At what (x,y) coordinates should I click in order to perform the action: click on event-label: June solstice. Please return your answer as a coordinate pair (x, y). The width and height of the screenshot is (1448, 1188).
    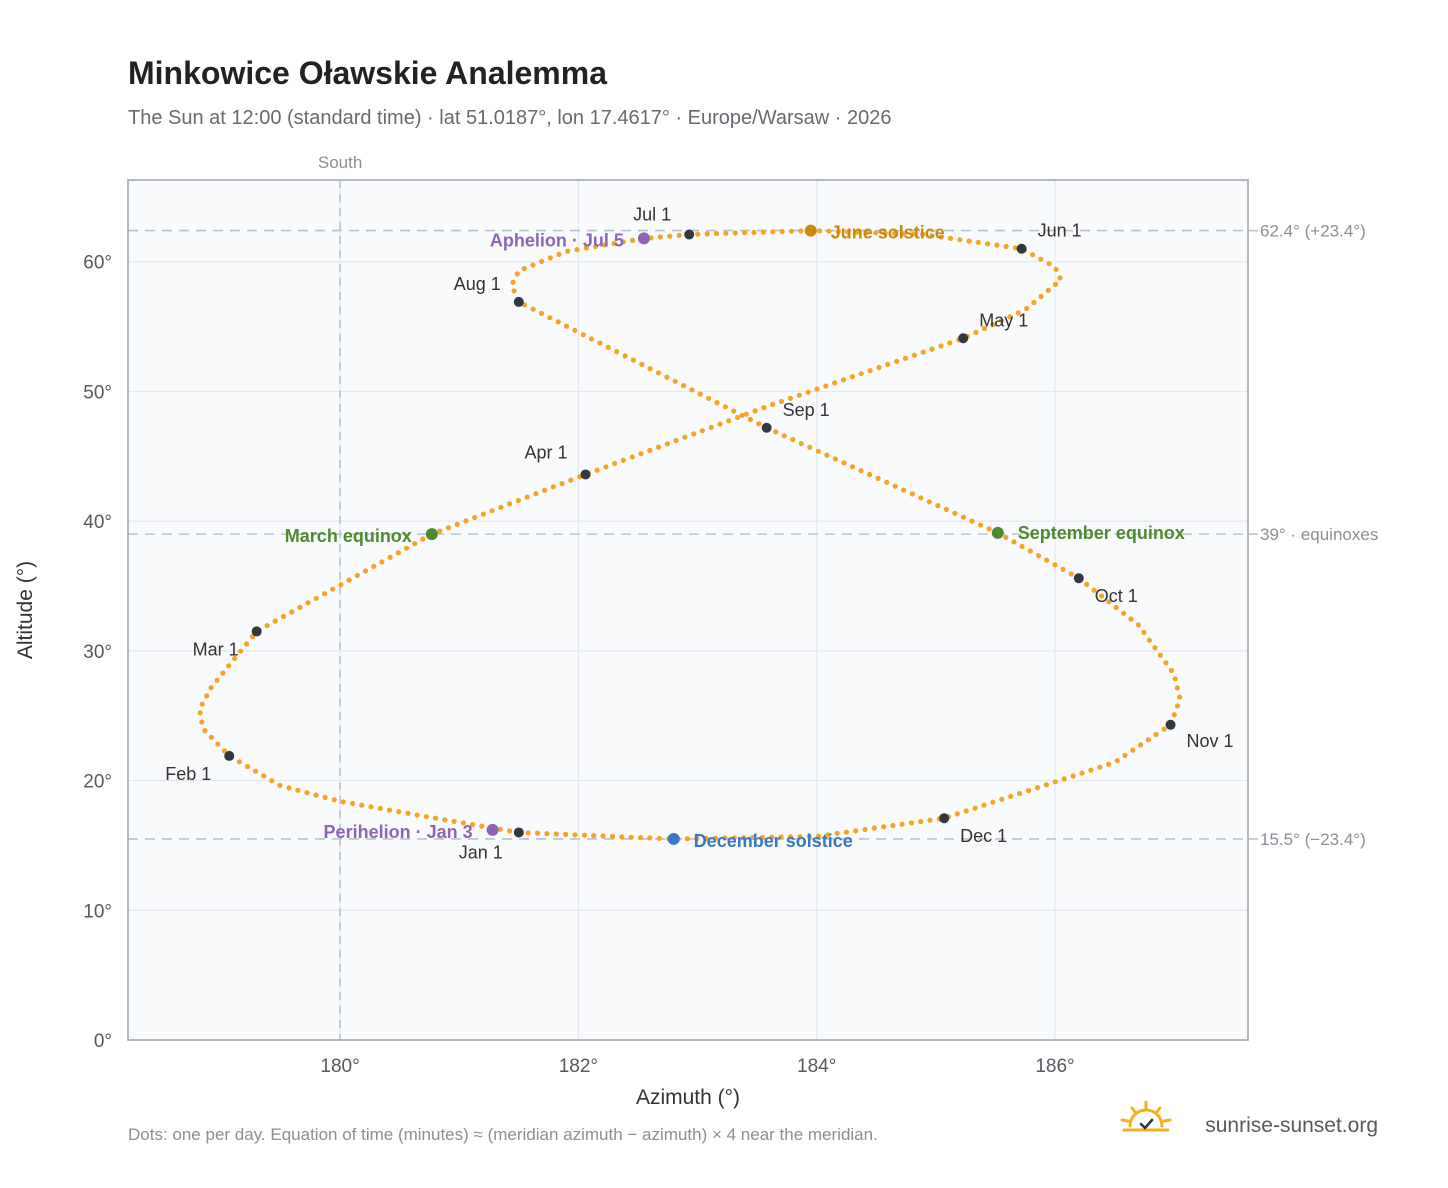
    Looking at the image, I should click on (888, 233).